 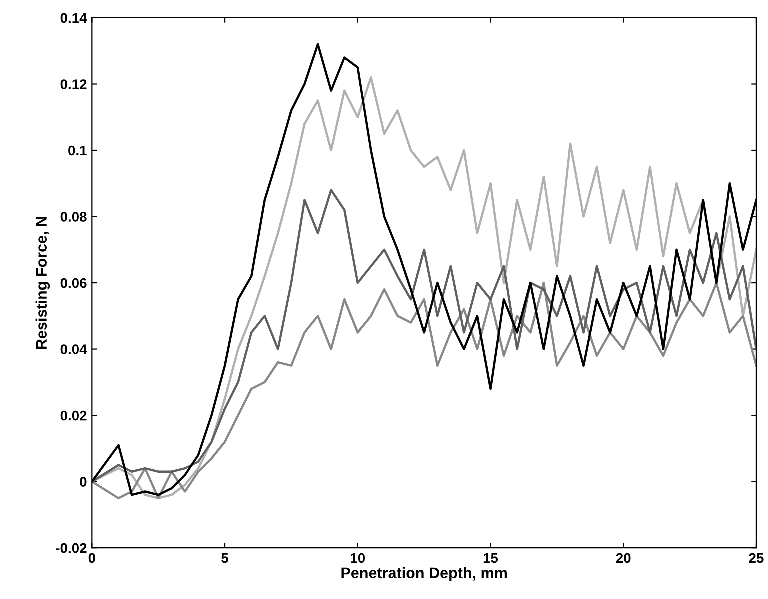 What do you see at coordinates (73, 85) in the screenshot?
I see `y-tick-label: 0.12` at bounding box center [73, 85].